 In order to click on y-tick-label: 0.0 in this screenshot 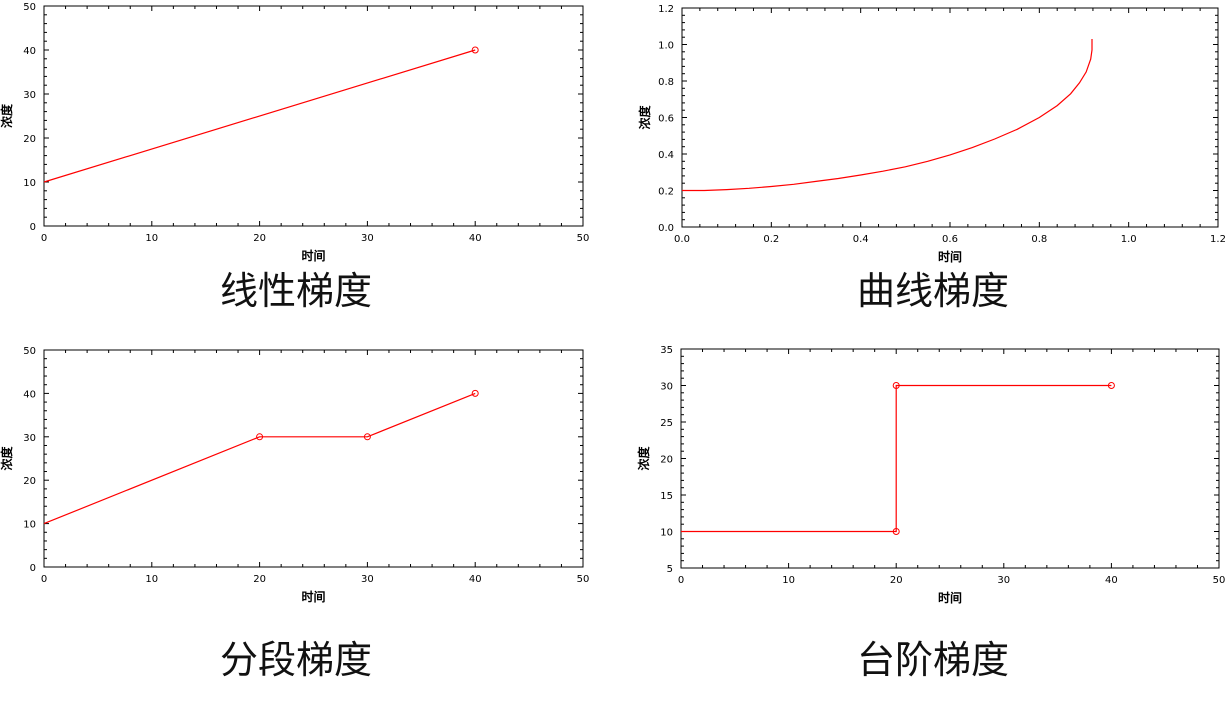, I will do `click(666, 228)`.